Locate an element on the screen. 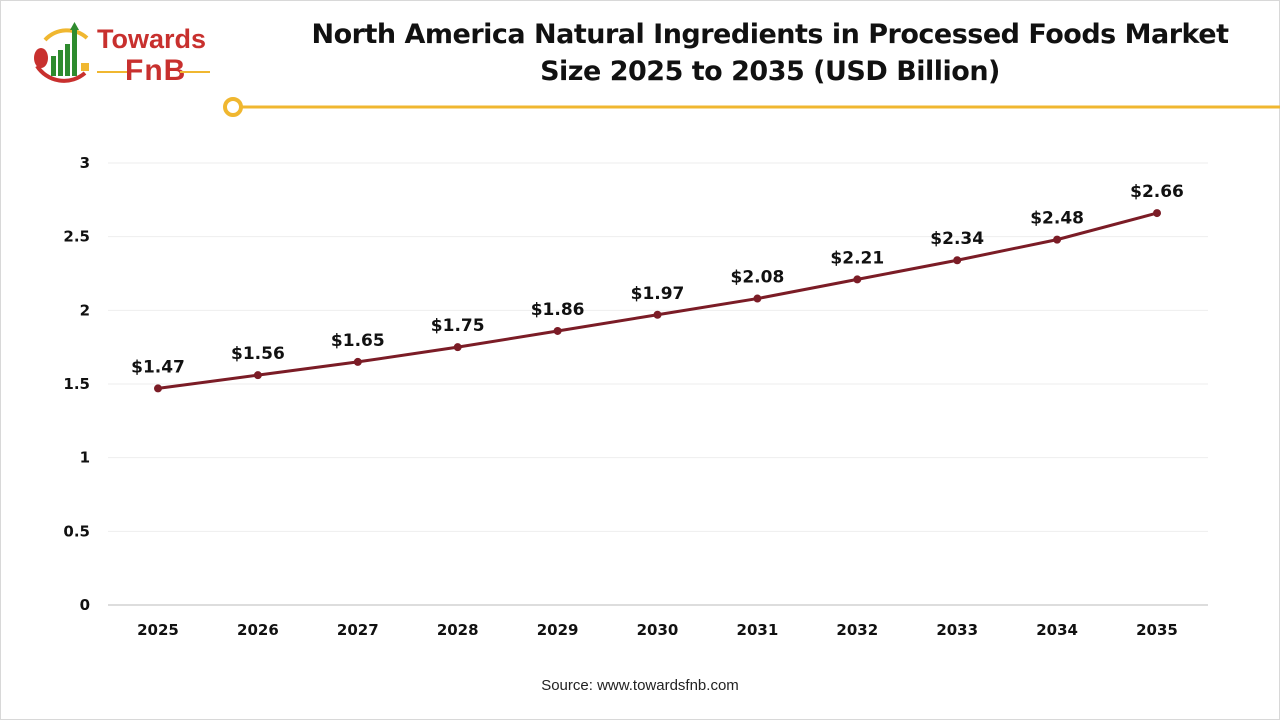  y-tick-label: 2.5 is located at coordinates (76, 237).